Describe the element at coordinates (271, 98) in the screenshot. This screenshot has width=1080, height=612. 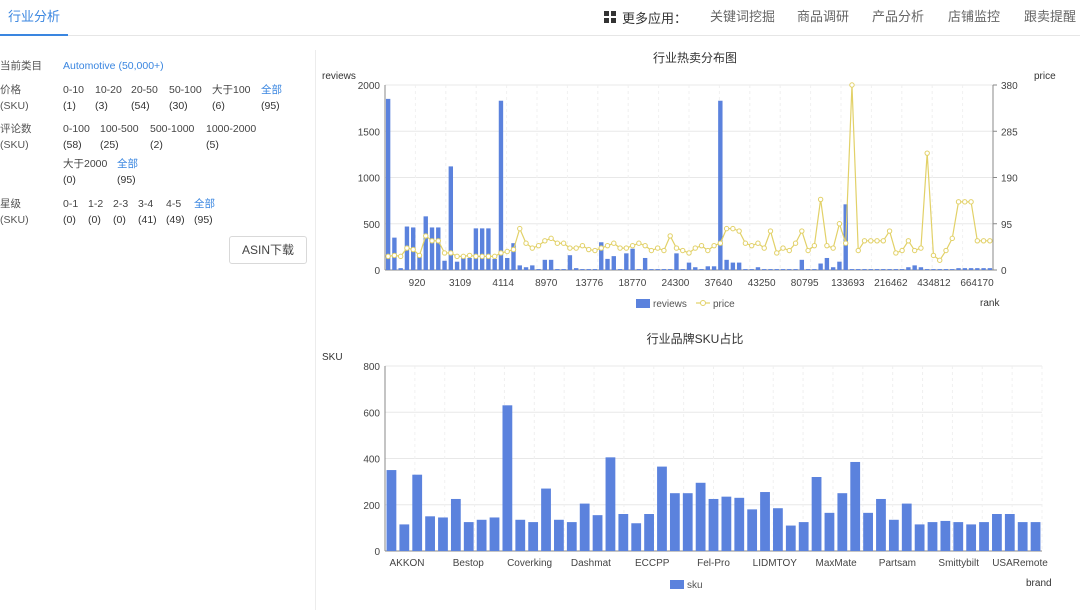
I see `price-option-all: 全部 (95)` at that location.